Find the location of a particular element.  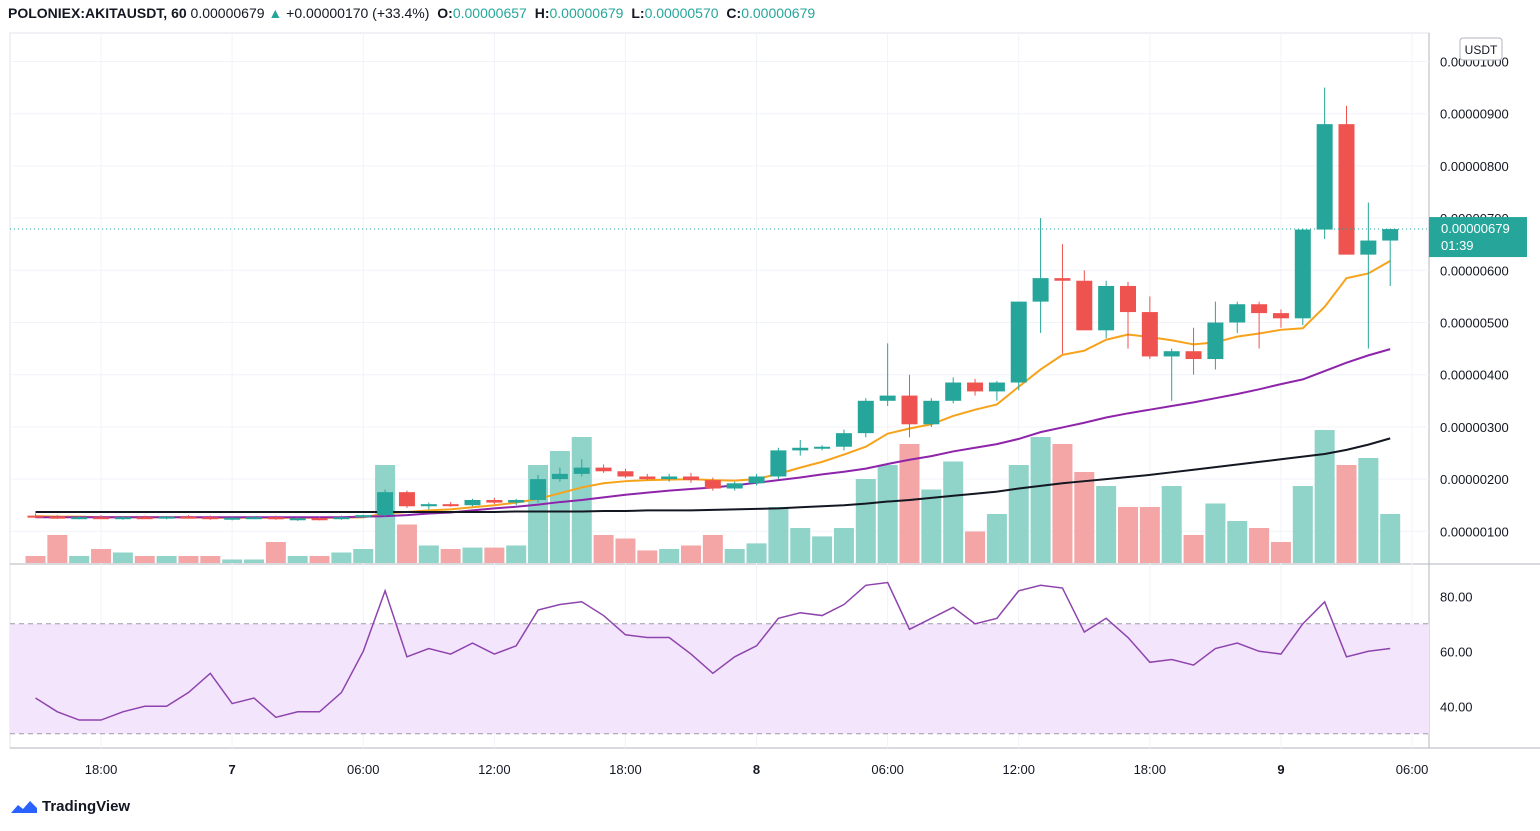

low-value: 0.00000570 is located at coordinates (681, 13).